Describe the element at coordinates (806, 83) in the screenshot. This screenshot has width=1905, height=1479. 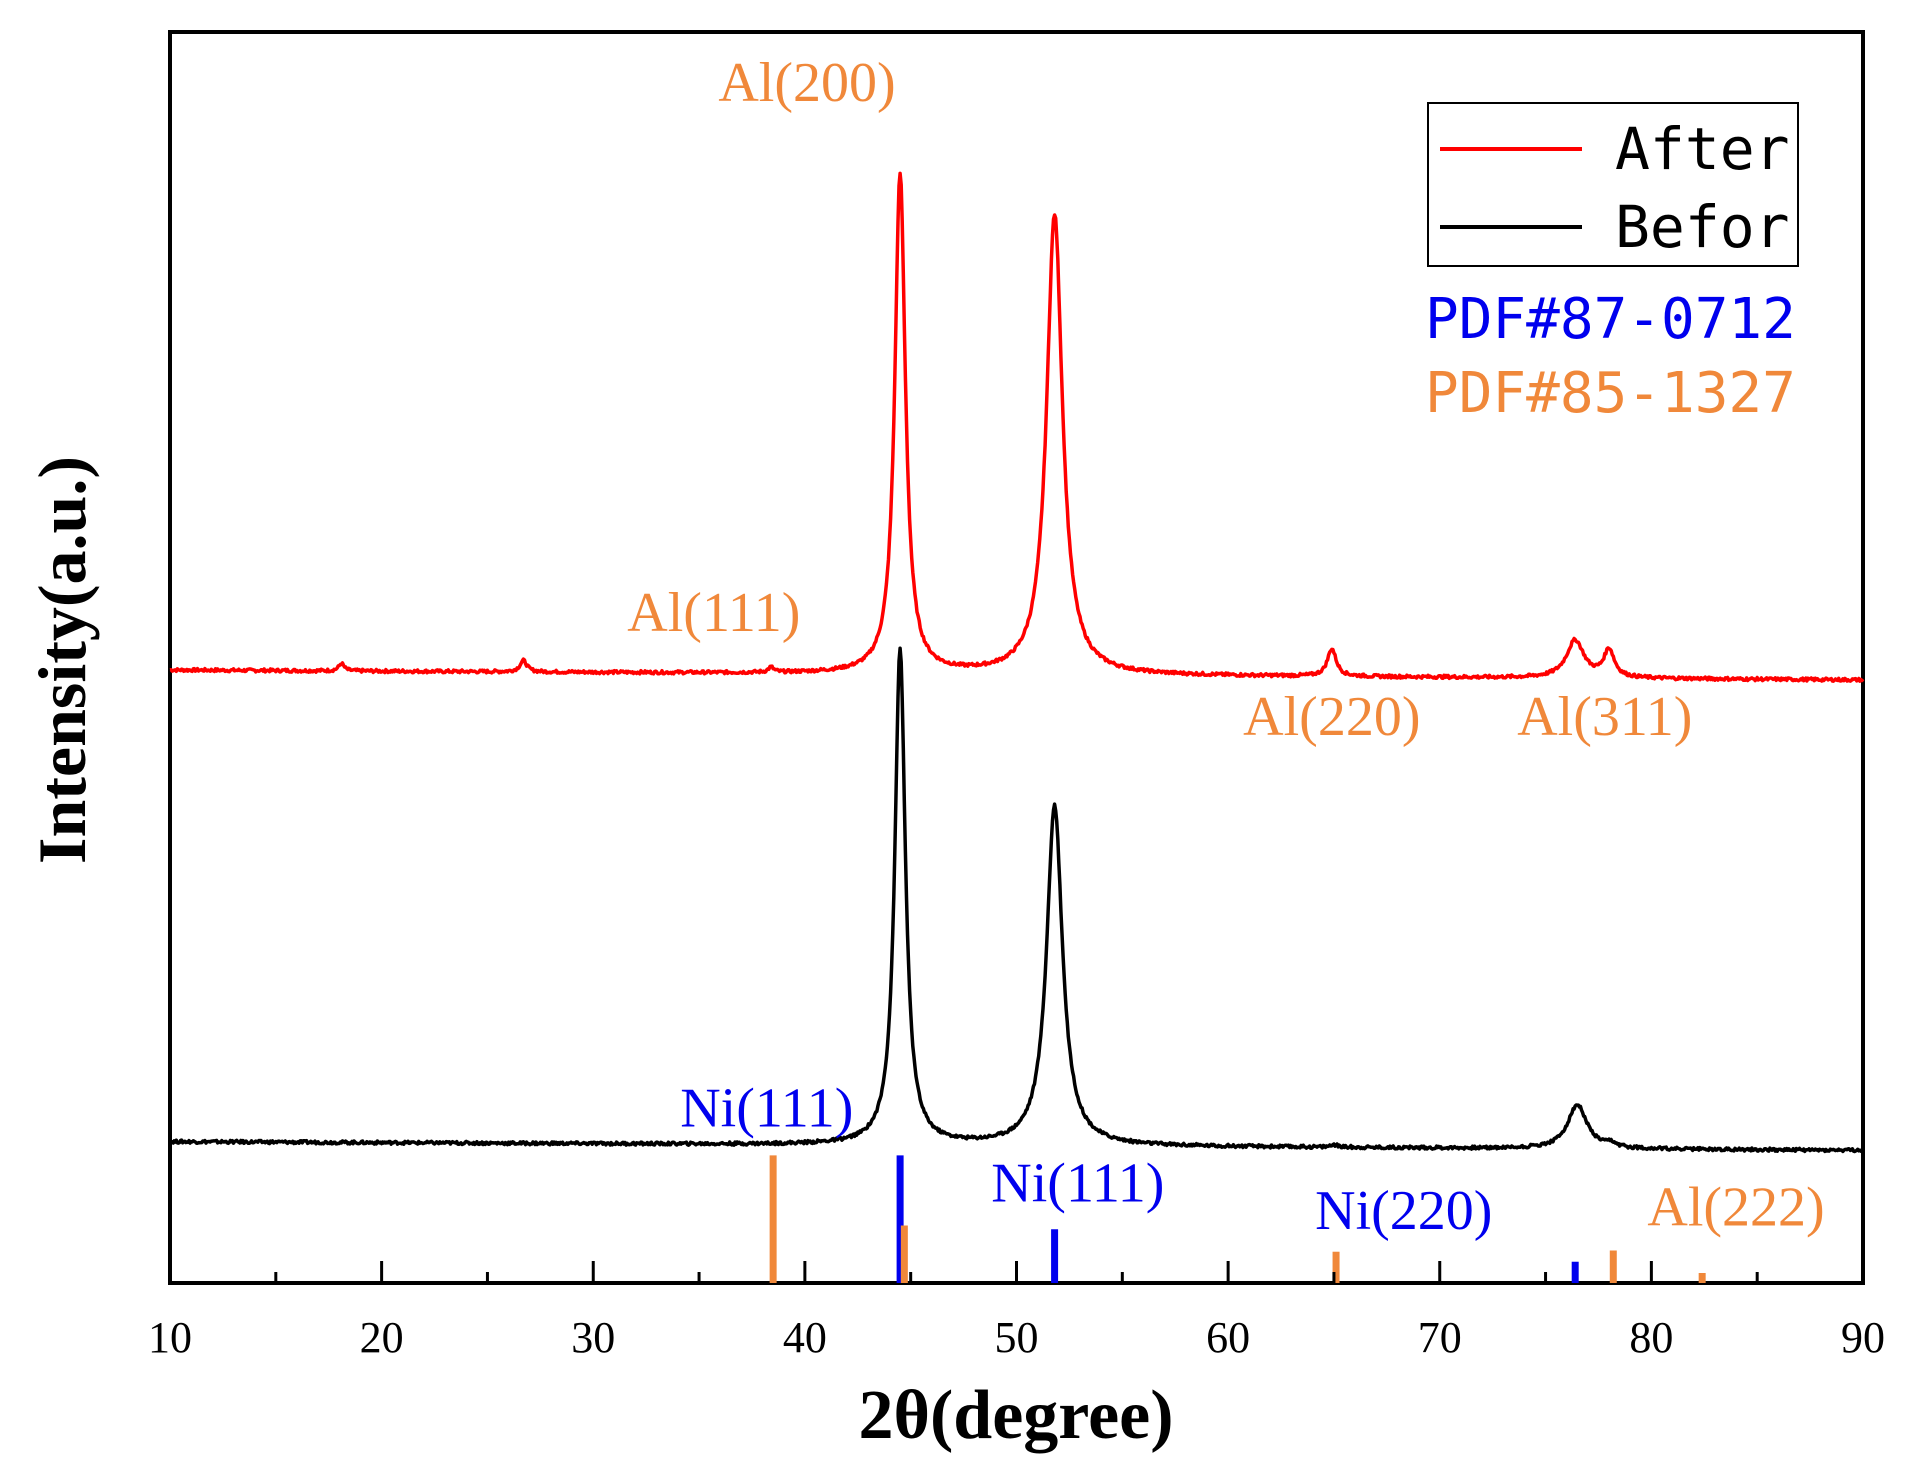
I see `peak-annotation-al-200-0: Al(200)` at that location.